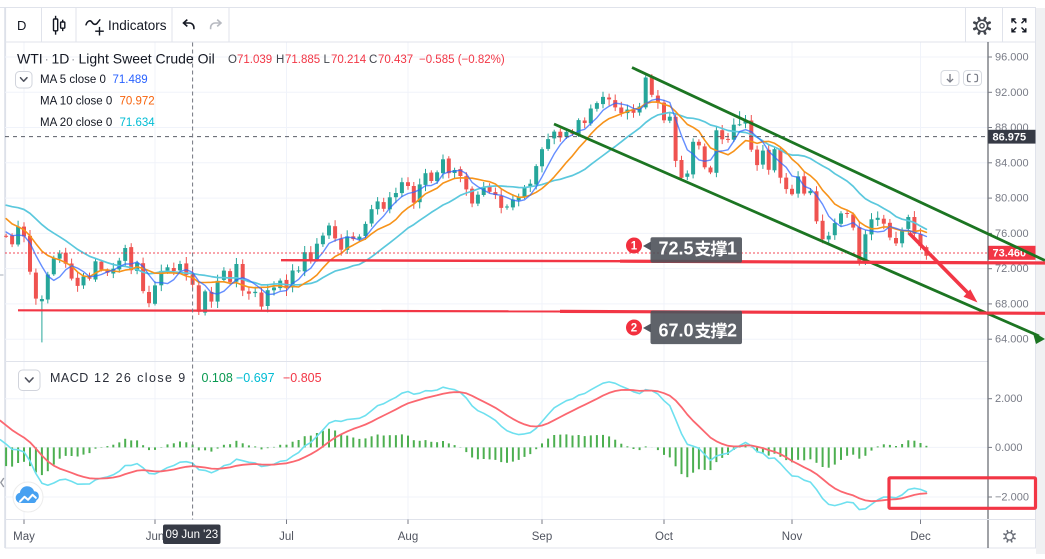 The height and width of the screenshot is (559, 1045). I want to click on svg-text: L, so click(327, 60).